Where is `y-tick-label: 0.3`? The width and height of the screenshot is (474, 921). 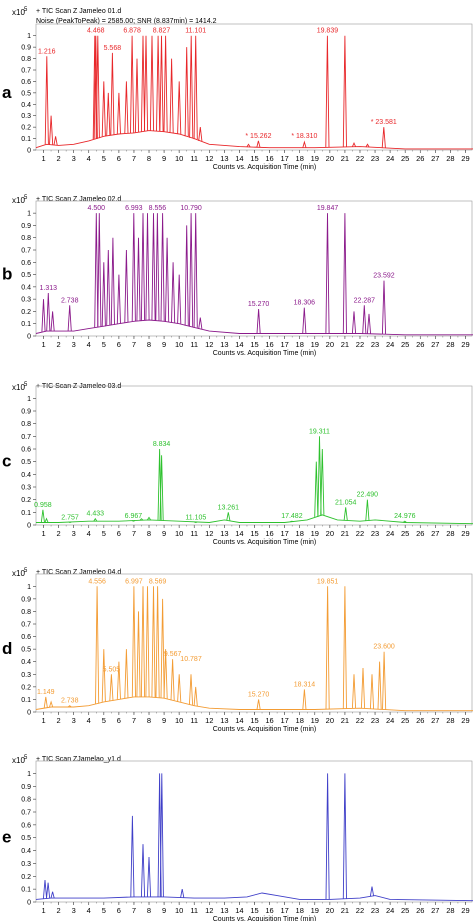 y-tick-label: 0.3 is located at coordinates (26, 300).